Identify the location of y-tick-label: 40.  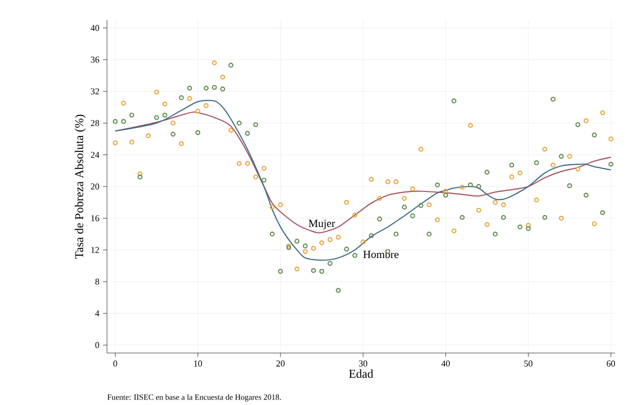
(95, 27).